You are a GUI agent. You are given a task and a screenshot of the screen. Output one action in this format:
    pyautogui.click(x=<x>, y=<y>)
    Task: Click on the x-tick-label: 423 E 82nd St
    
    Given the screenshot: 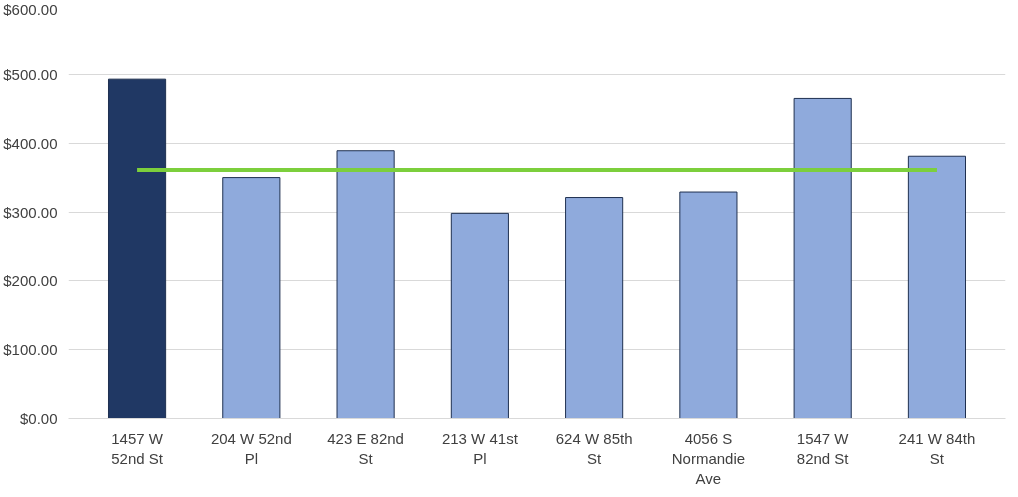 What is the action you would take?
    pyautogui.click(x=365, y=448)
    